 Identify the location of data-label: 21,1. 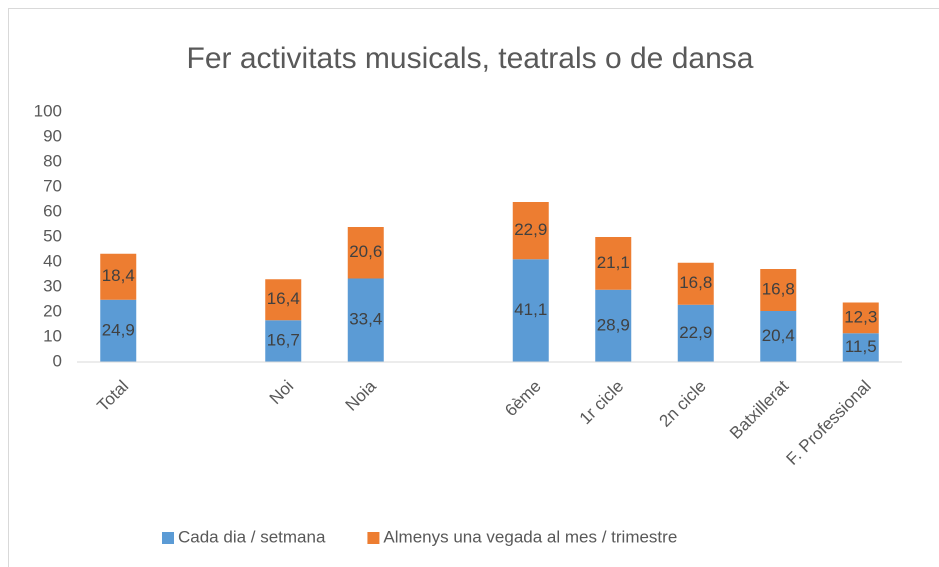
(613, 262).